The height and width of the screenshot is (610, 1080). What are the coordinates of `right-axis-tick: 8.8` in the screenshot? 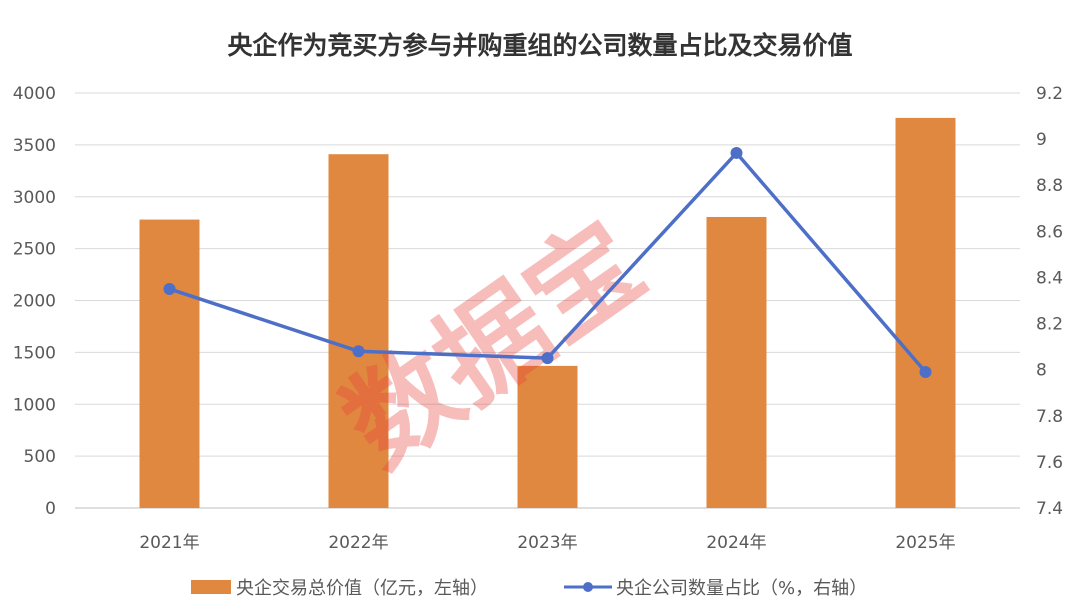 It's located at (1049, 186).